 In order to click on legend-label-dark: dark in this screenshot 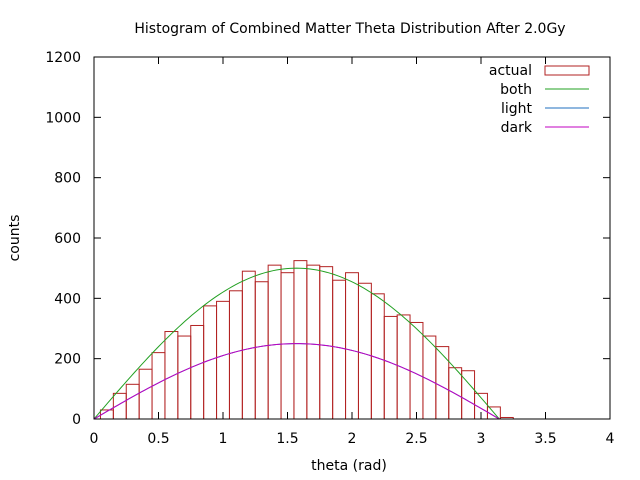, I will do `click(517, 128)`.